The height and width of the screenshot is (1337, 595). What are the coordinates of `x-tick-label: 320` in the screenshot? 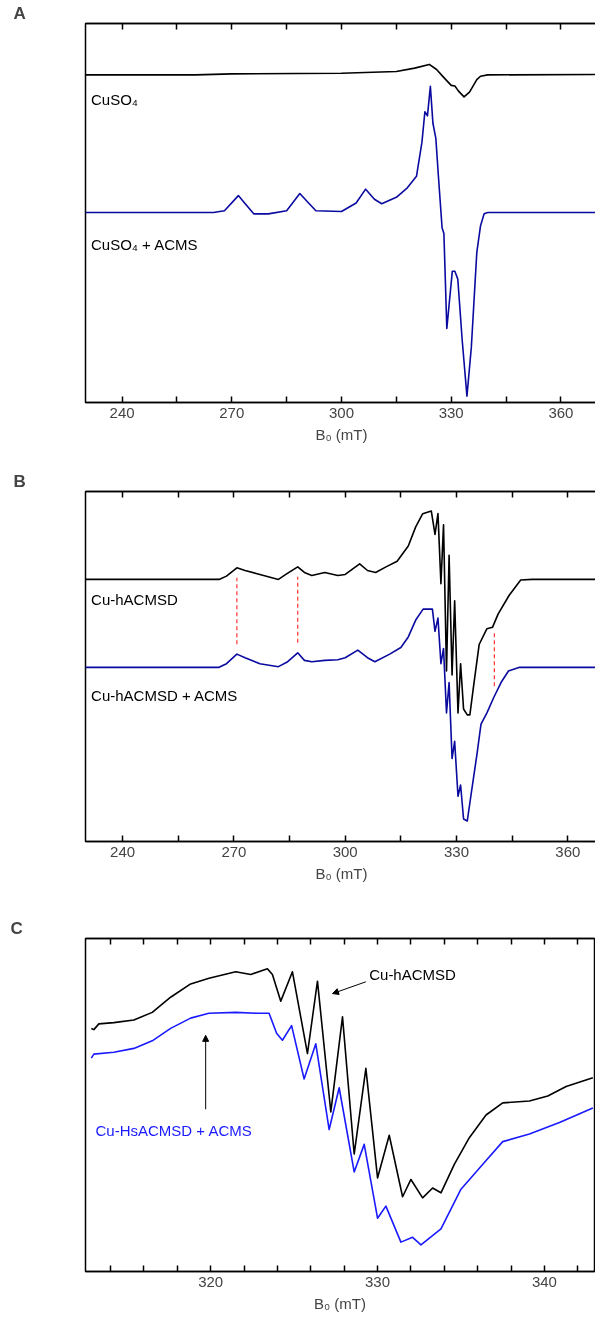 It's located at (211, 1281).